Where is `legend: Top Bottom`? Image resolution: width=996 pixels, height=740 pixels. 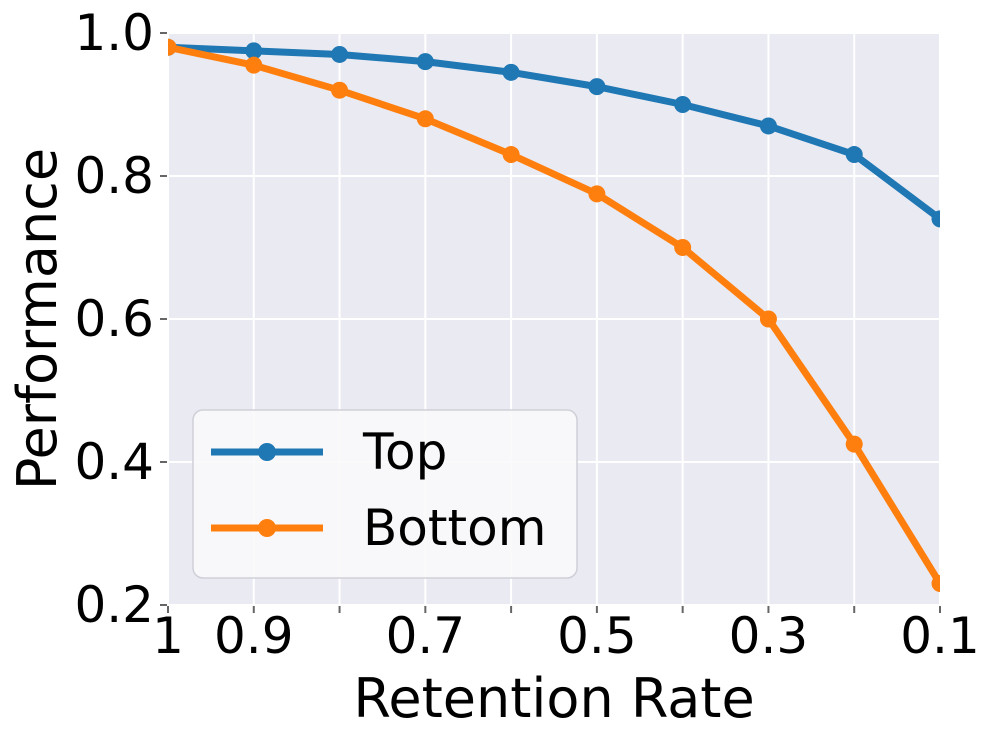 legend: Top Bottom is located at coordinates (385, 494).